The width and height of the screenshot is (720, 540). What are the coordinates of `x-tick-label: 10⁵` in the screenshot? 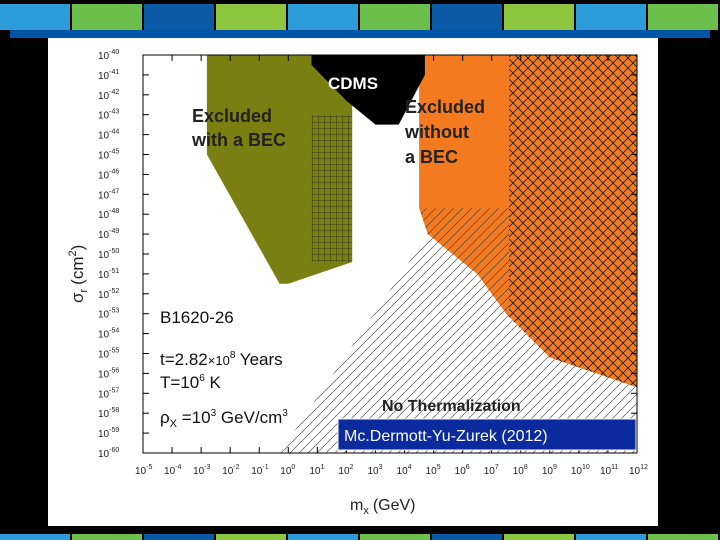 It's located at (433, 470).